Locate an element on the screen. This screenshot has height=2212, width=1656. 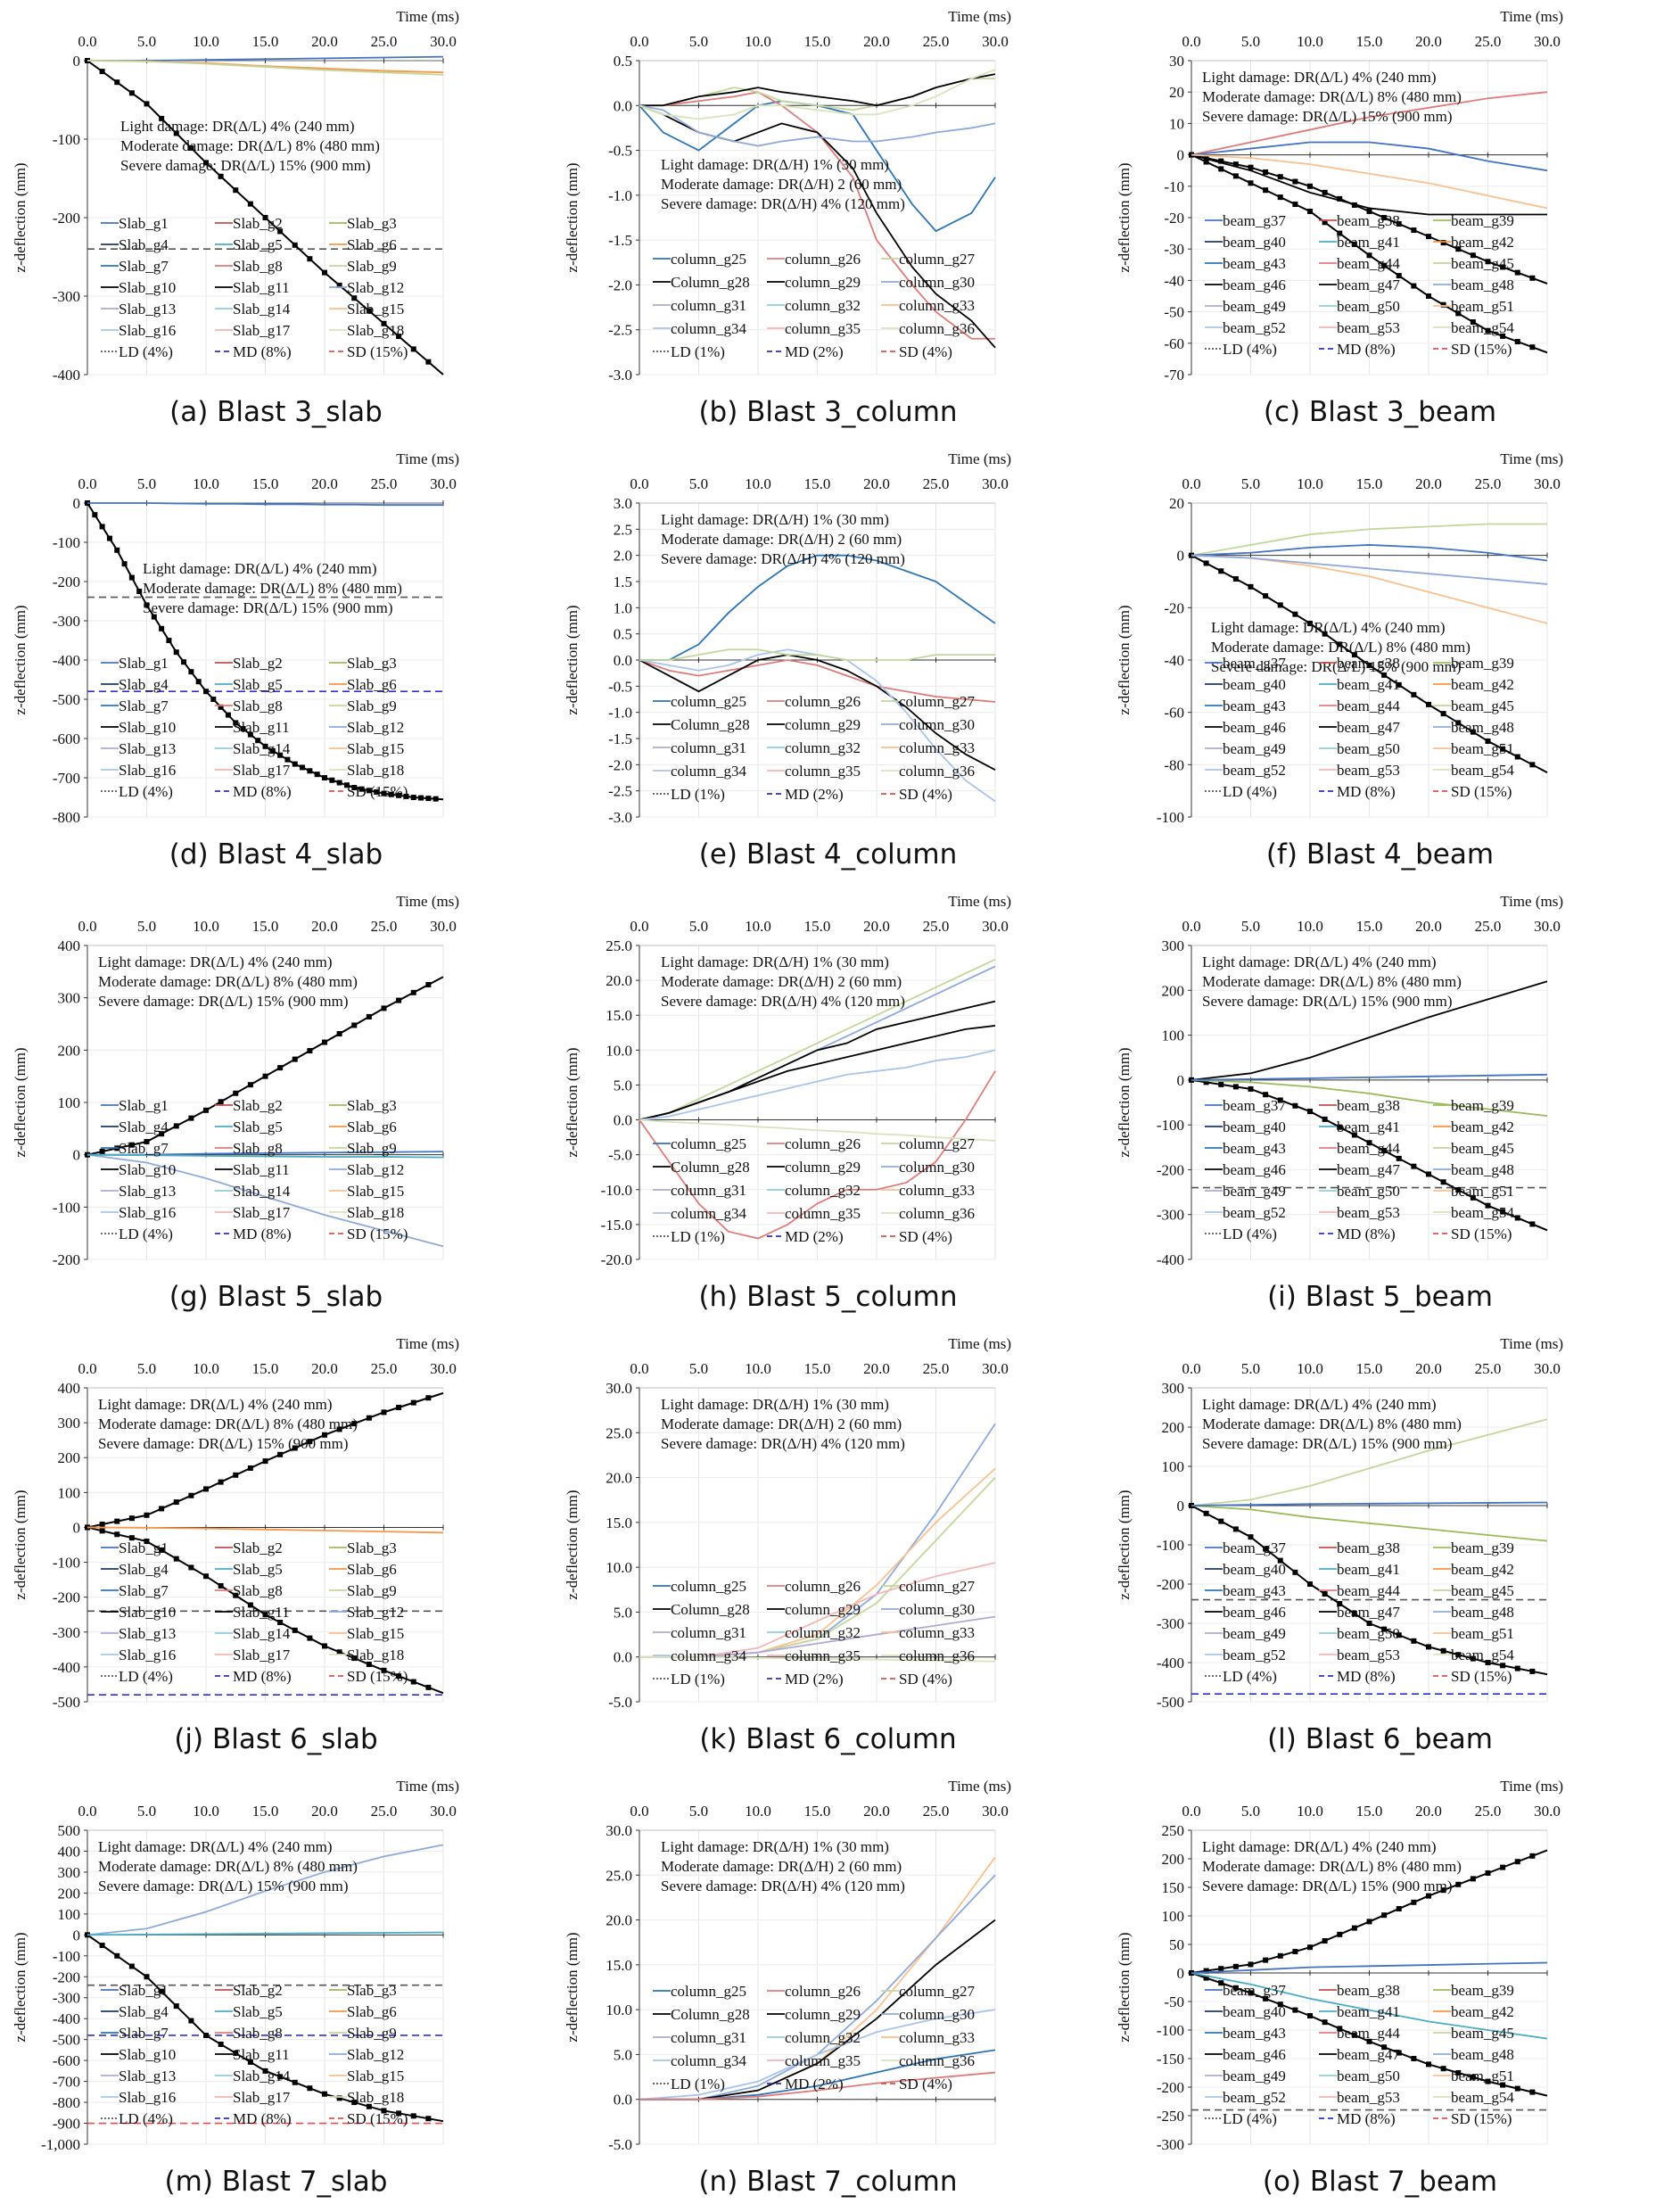
panel-caption: (c) Blast 3_beam is located at coordinates (1380, 412).